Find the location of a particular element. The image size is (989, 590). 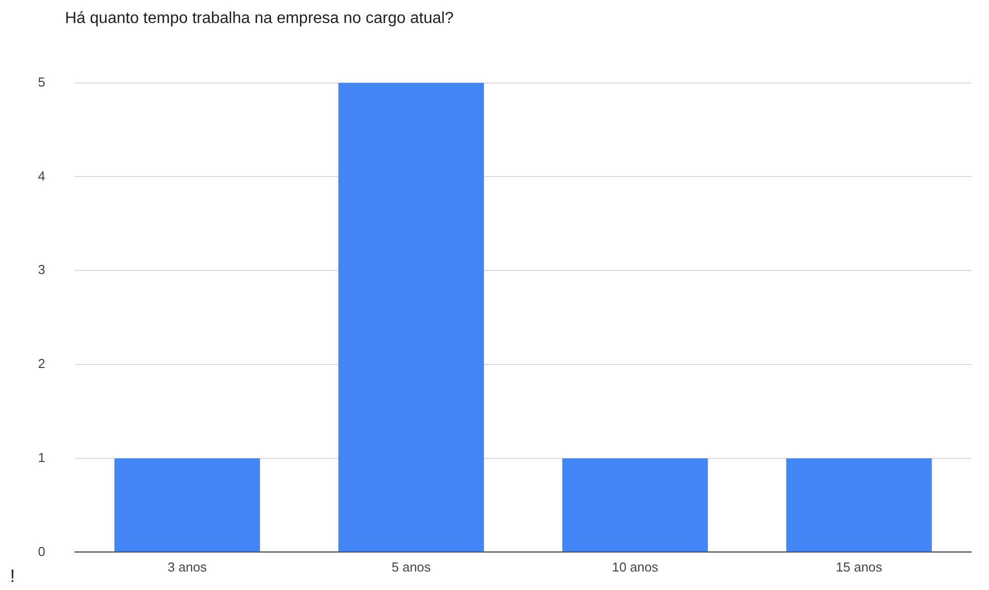

y-tick-label: 3 is located at coordinates (42, 270).